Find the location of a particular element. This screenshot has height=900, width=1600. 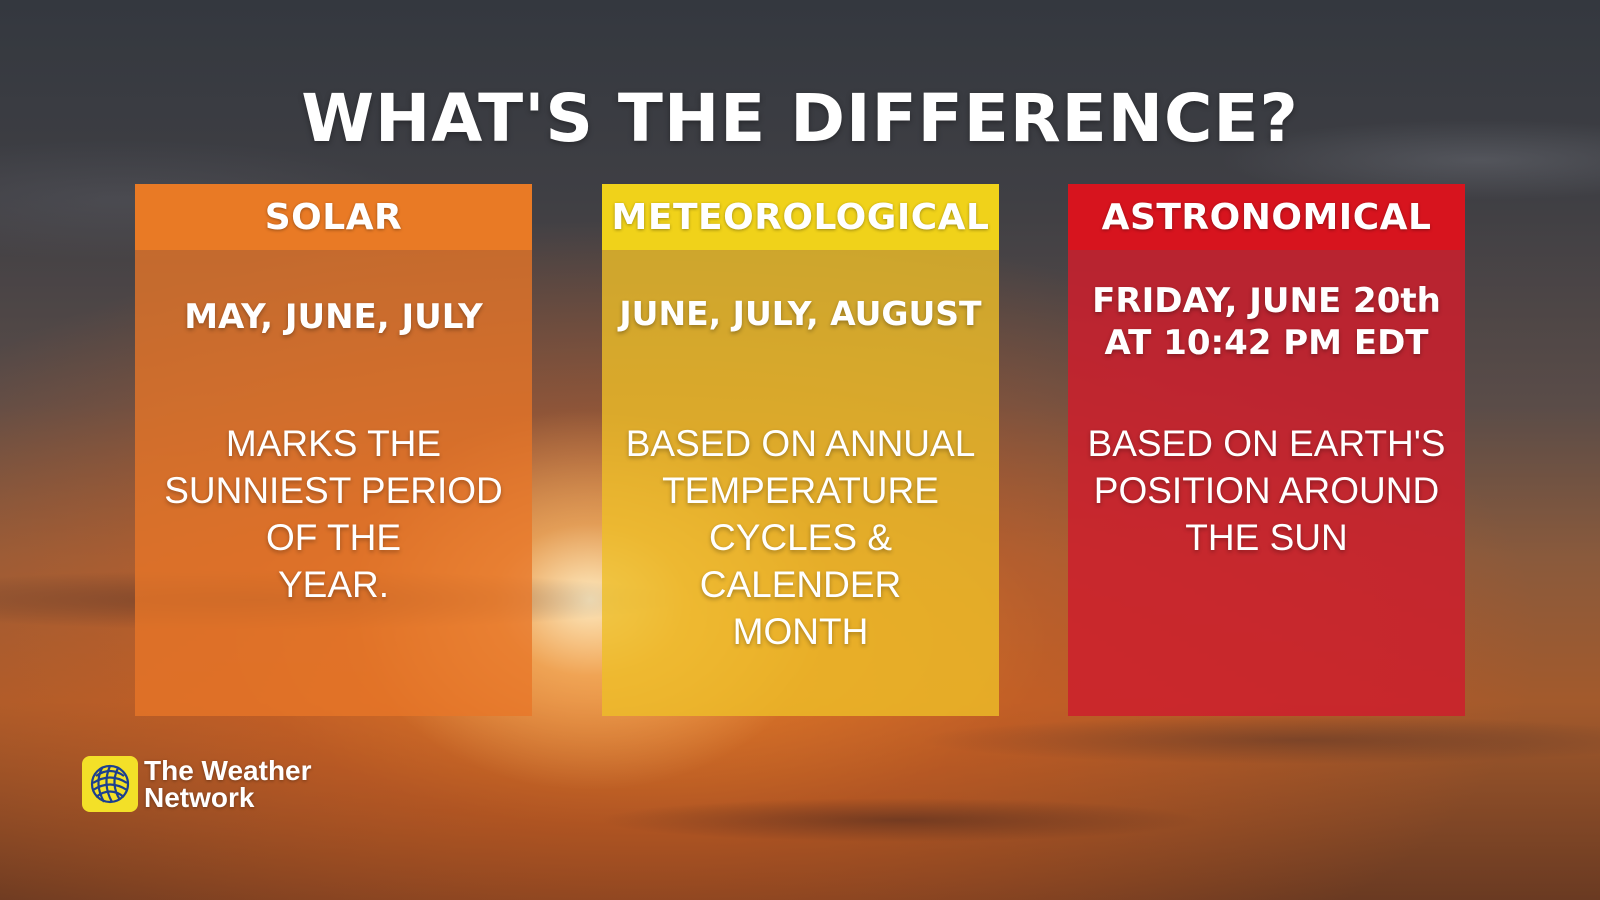

logo-line2: Network is located at coordinates (199, 797).